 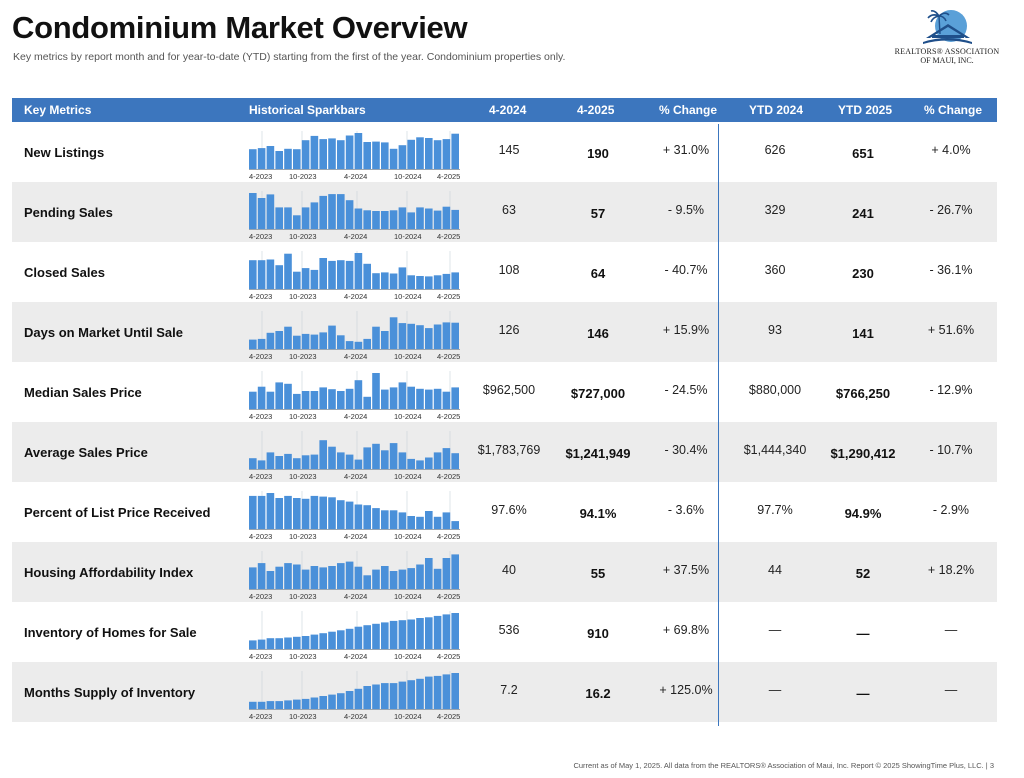 I want to click on value-month-prior: 40, so click(x=509, y=570).